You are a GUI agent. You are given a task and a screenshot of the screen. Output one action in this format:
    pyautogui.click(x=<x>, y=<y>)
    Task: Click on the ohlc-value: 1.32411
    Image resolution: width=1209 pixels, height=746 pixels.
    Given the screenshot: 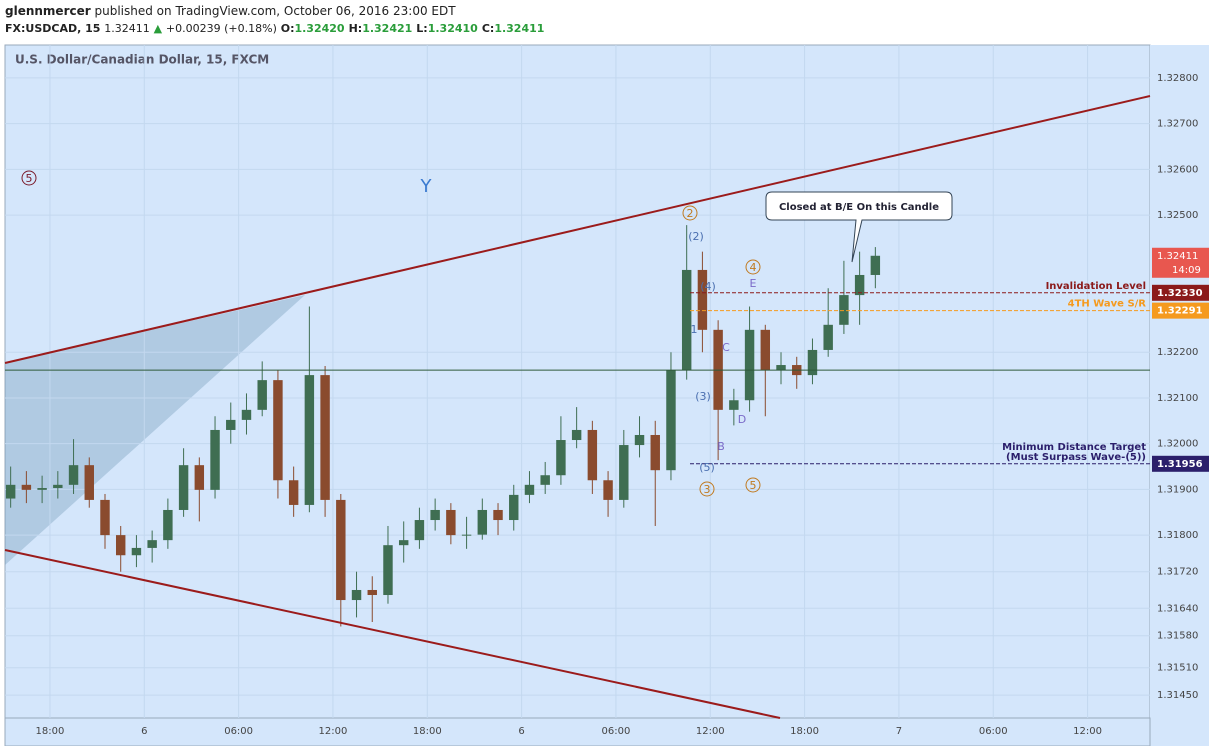 What is the action you would take?
    pyautogui.click(x=519, y=28)
    